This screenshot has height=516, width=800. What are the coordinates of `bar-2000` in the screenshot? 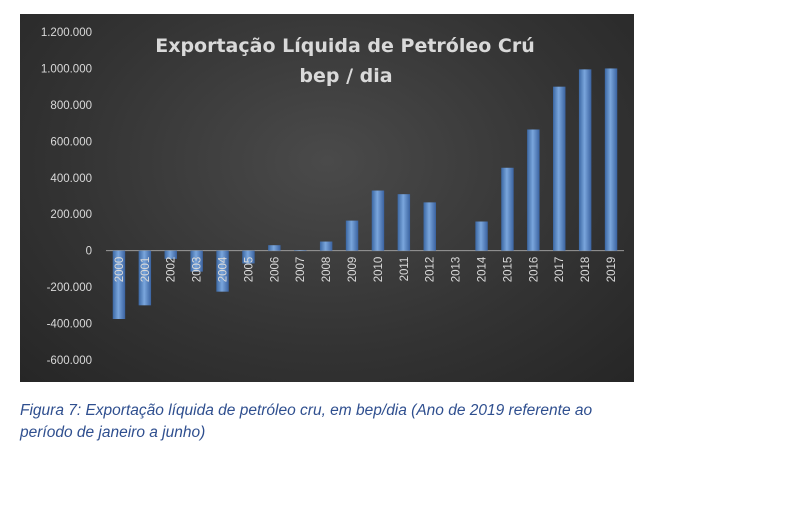 It's located at (119, 284).